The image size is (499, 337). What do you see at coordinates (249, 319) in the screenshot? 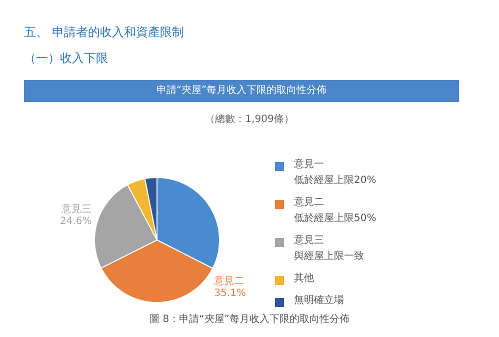
I see `caption: 圖 8：申請“夾屋”每月收入下限的取向性分佈` at bounding box center [249, 319].